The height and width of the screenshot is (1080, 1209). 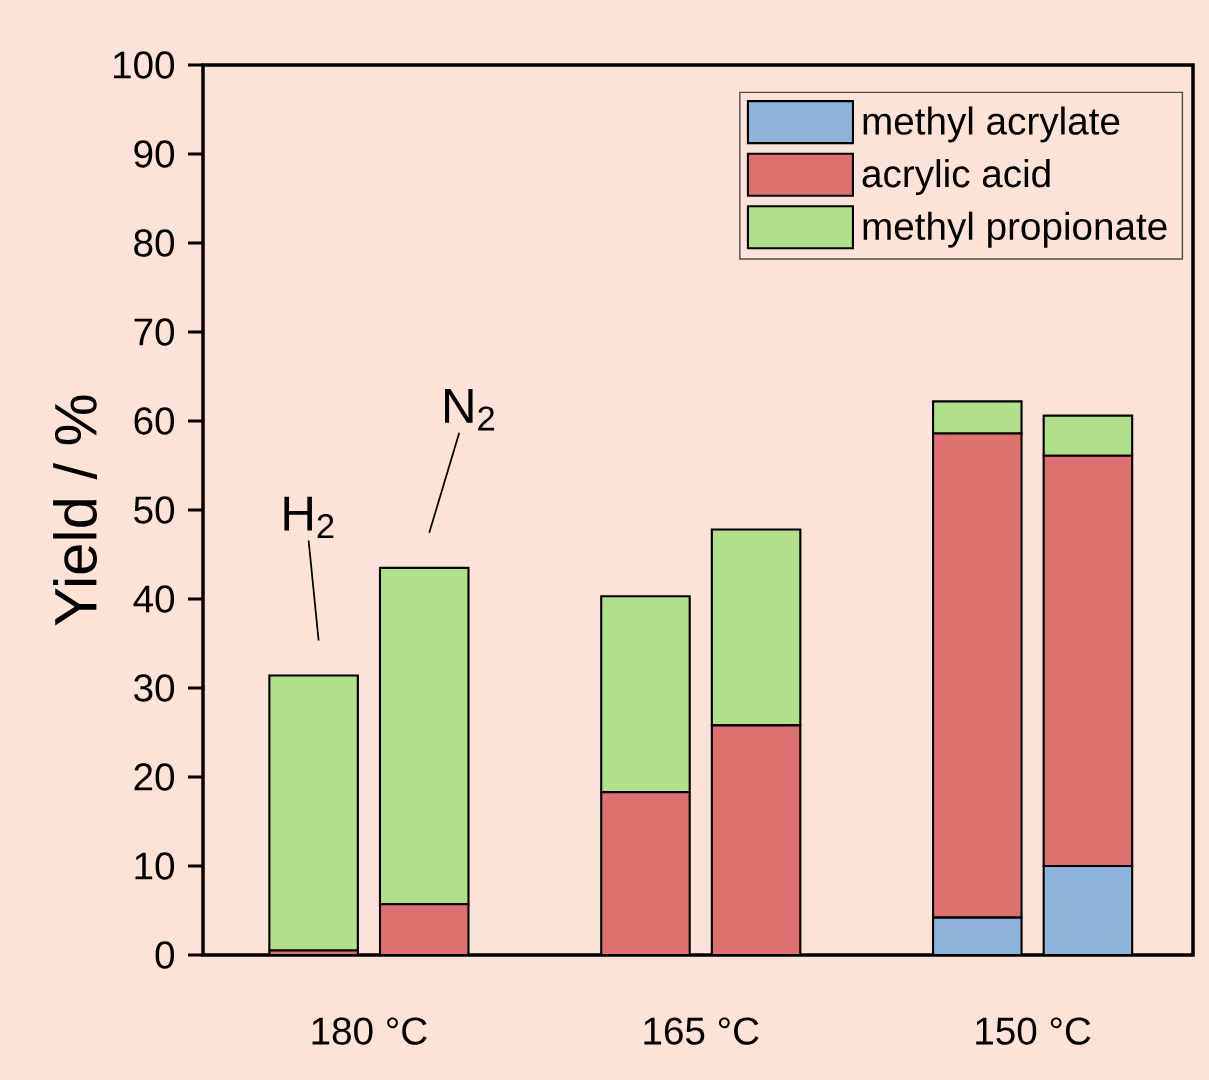 I want to click on x-tick-label: 165 °C, so click(x=701, y=1031).